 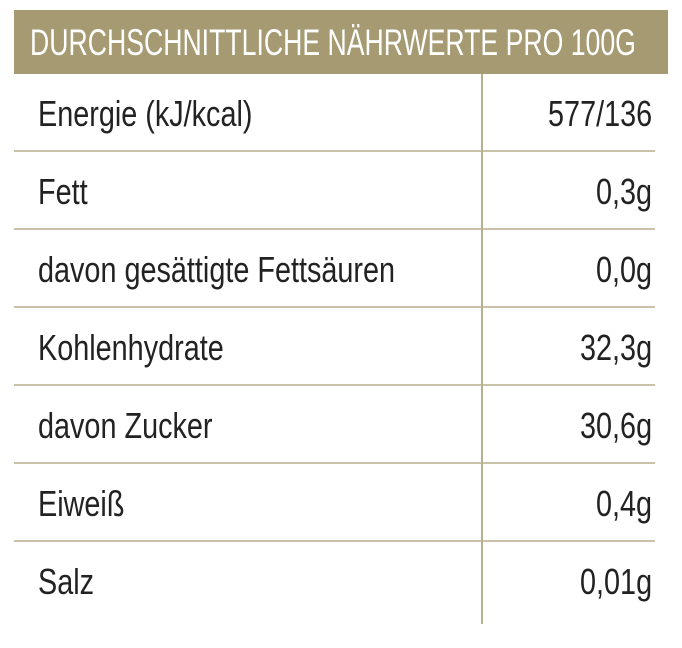 What do you see at coordinates (334, 503) in the screenshot?
I see `table-row: Eiweiß 0,4g` at bounding box center [334, 503].